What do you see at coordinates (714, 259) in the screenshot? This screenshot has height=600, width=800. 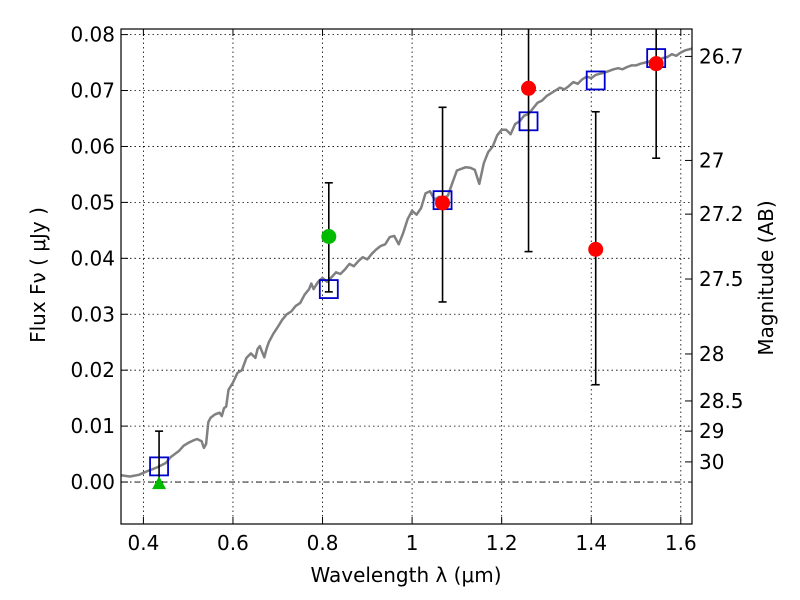 I see `right-axis-ticks: 26.7 27 27.2 27.5 28 28.5 29 30` at bounding box center [714, 259].